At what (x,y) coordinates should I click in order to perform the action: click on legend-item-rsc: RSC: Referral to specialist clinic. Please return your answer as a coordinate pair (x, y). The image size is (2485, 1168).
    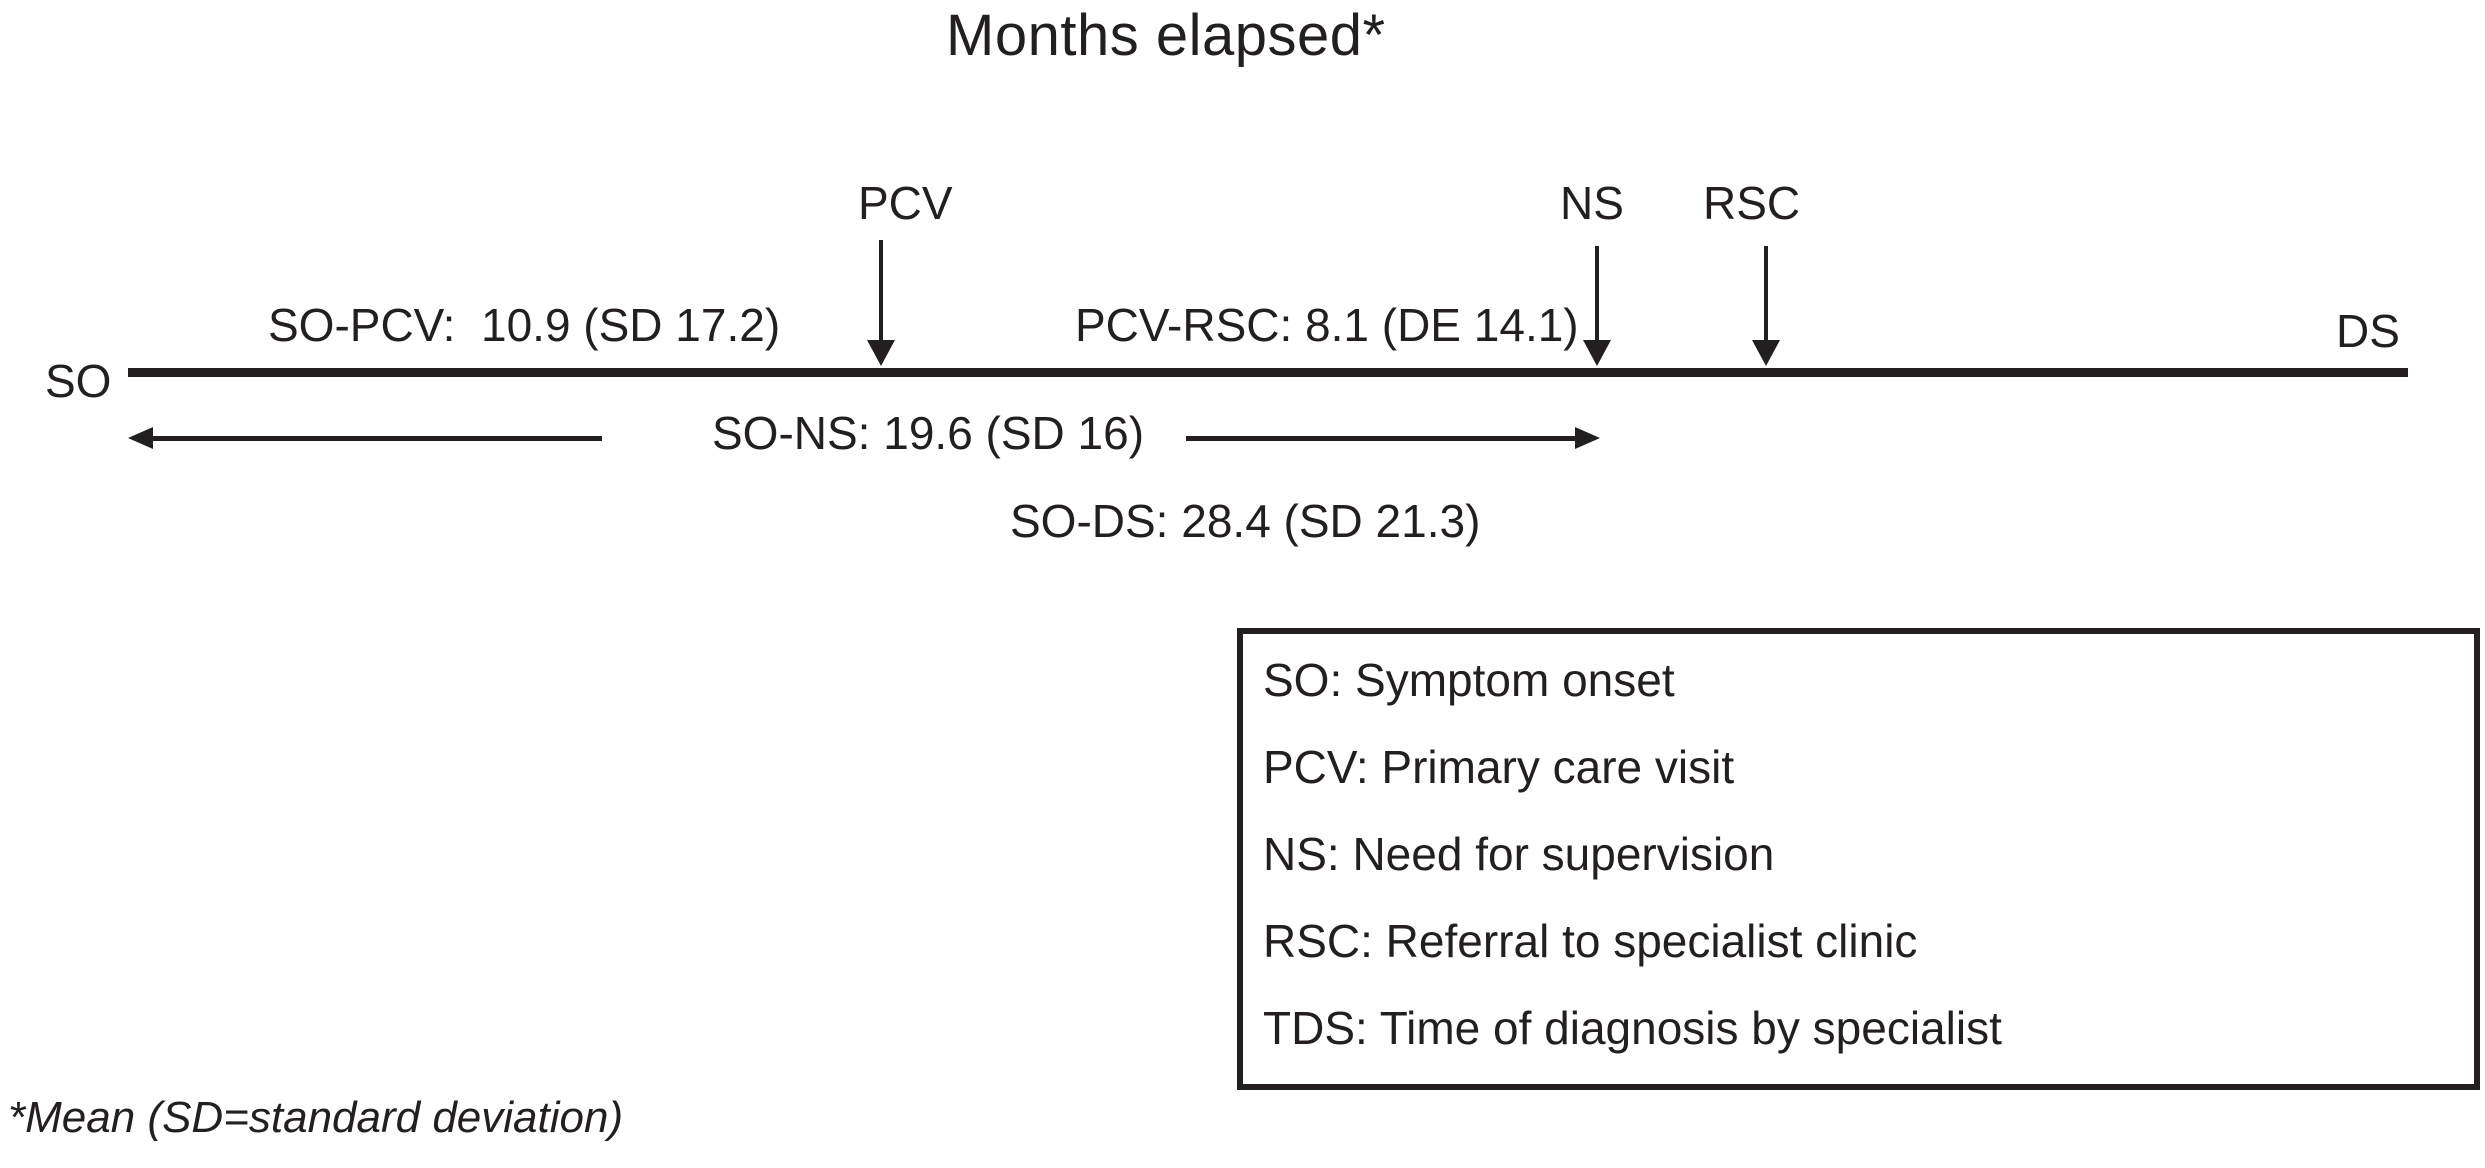
    Looking at the image, I should click on (1590, 940).